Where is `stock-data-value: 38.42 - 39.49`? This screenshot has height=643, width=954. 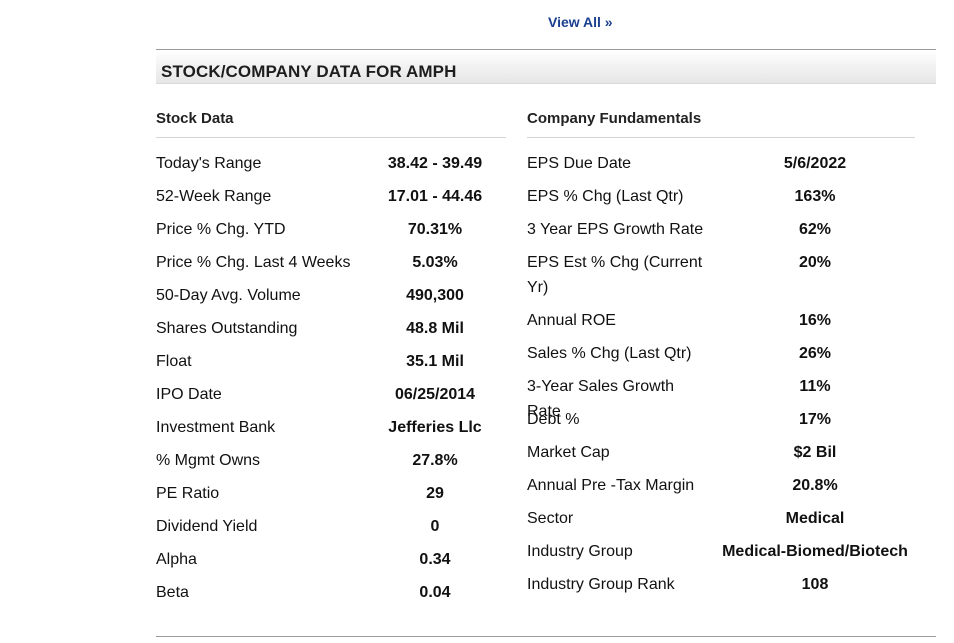
stock-data-value: 38.42 - 39.49 is located at coordinates (435, 163).